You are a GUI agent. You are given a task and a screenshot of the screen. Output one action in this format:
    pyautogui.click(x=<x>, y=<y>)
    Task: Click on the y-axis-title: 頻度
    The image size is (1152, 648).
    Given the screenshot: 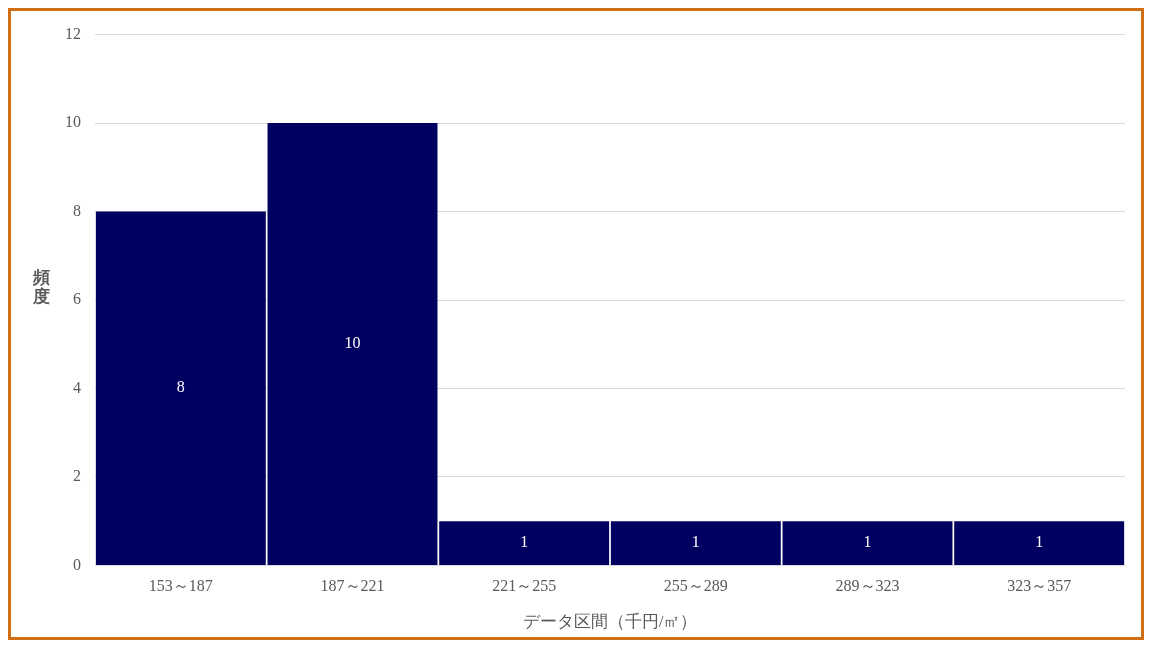 What is the action you would take?
    pyautogui.click(x=42, y=287)
    